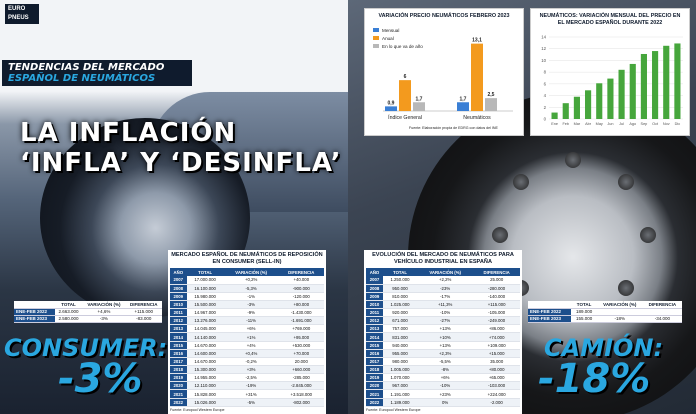 The width and height of the screenshot is (696, 414). What do you see at coordinates (301, 321) in the screenshot?
I see `difference-cell: -1.691.000` at bounding box center [301, 321].